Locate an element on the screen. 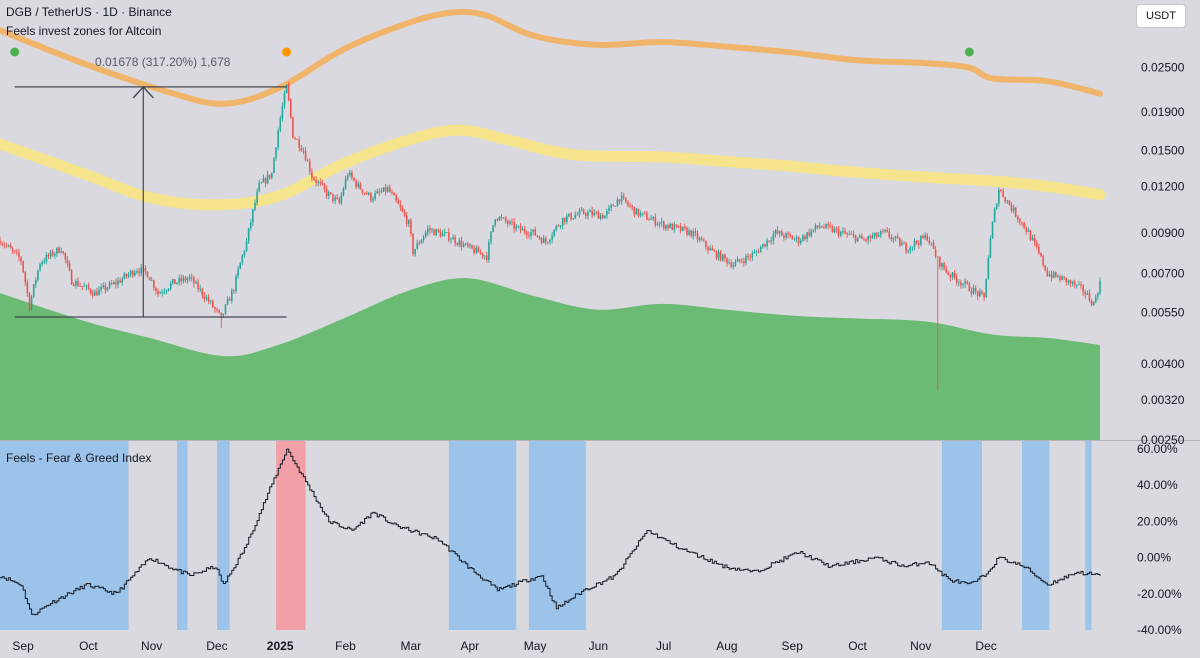 This screenshot has height=658, width=1200. index-tick: 0.00% is located at coordinates (1154, 558).